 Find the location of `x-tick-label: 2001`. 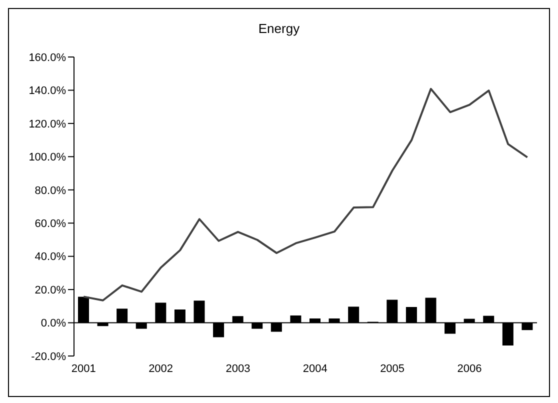

x-tick-label: 2001 is located at coordinates (83, 368).